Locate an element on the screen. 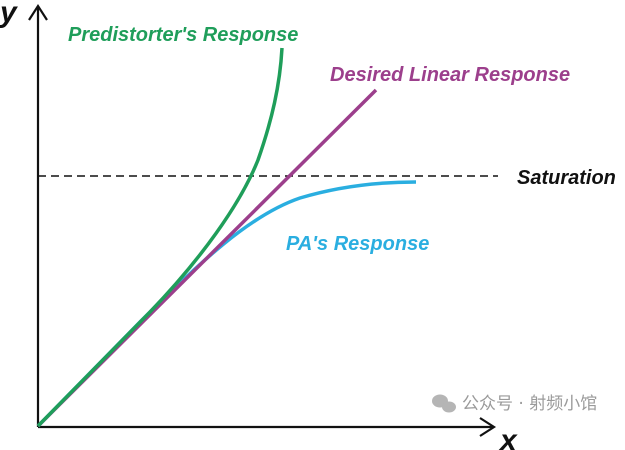  x-axis-arrow-icon is located at coordinates (488, 427).